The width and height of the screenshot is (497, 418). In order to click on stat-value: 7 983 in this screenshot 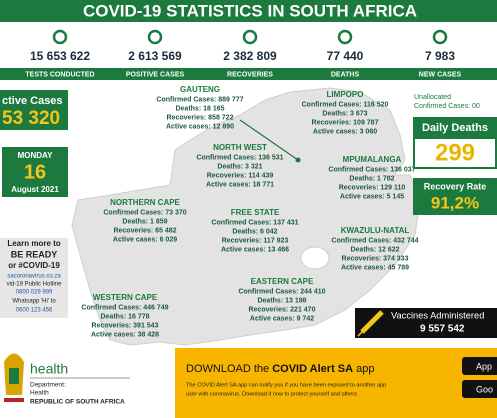, I will do `click(440, 56)`.